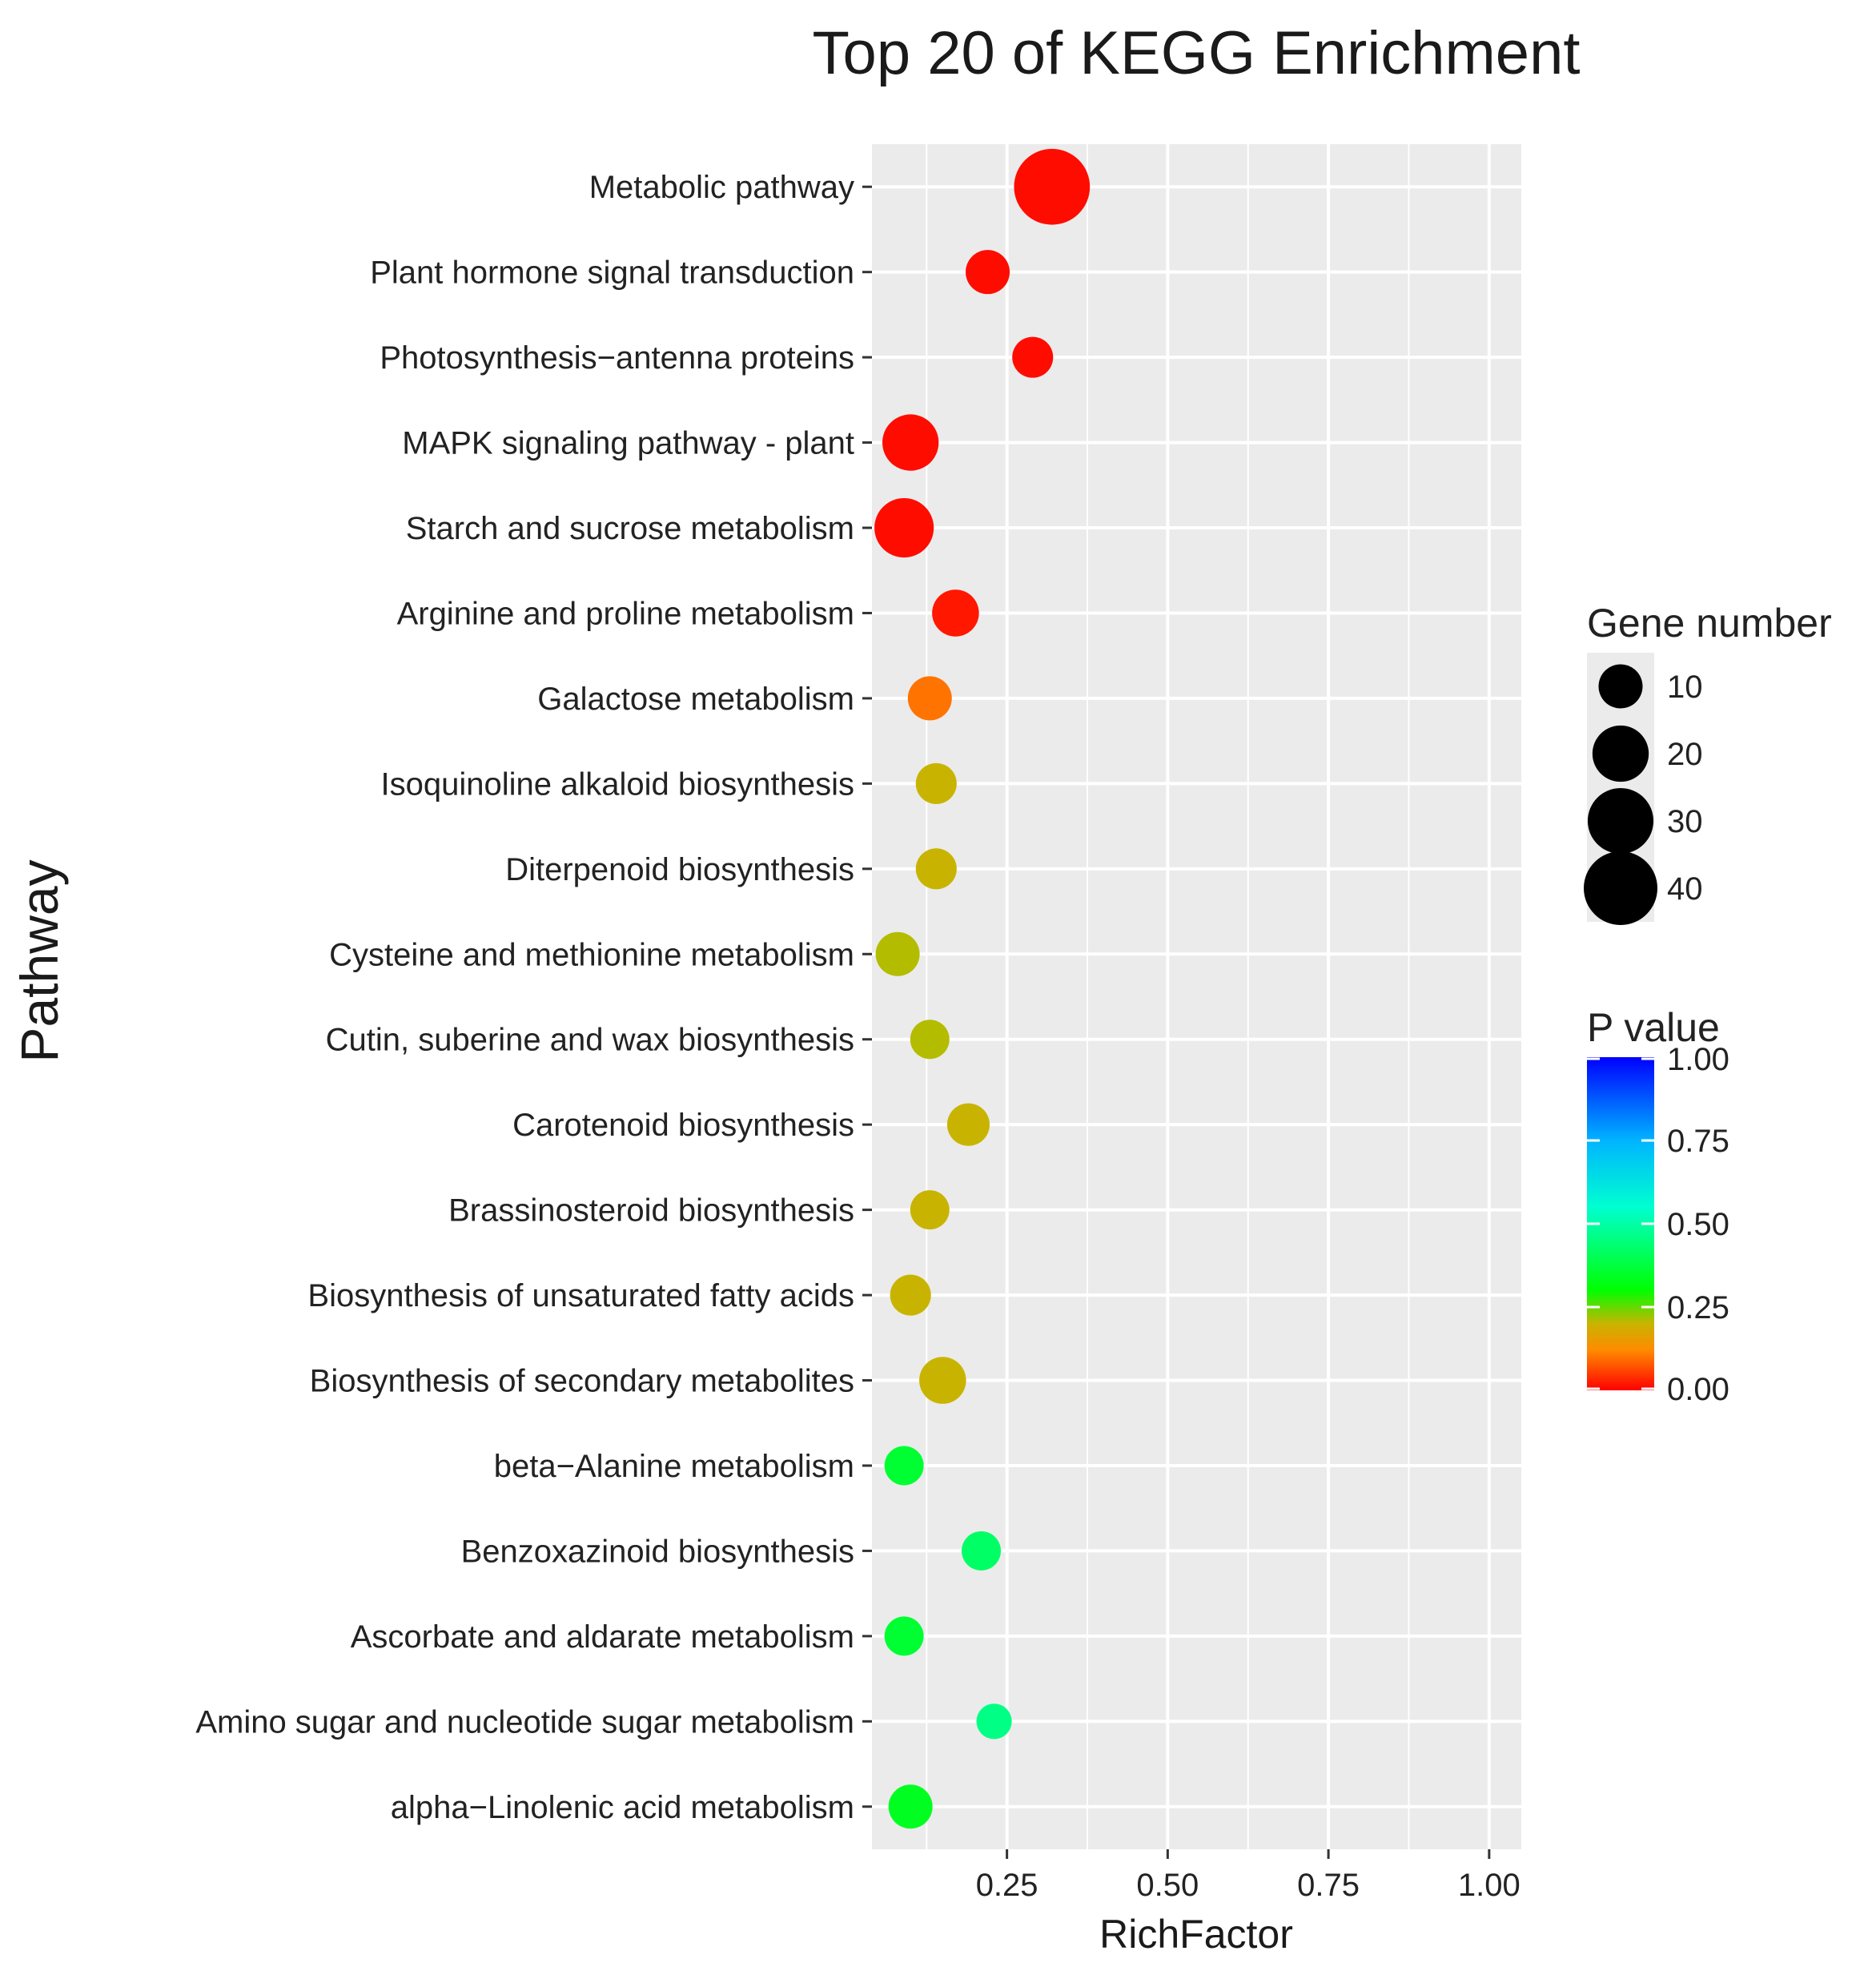  Describe the element at coordinates (1708, 763) in the screenshot. I see `size-legend: Gene number 10 20 30 40` at that location.